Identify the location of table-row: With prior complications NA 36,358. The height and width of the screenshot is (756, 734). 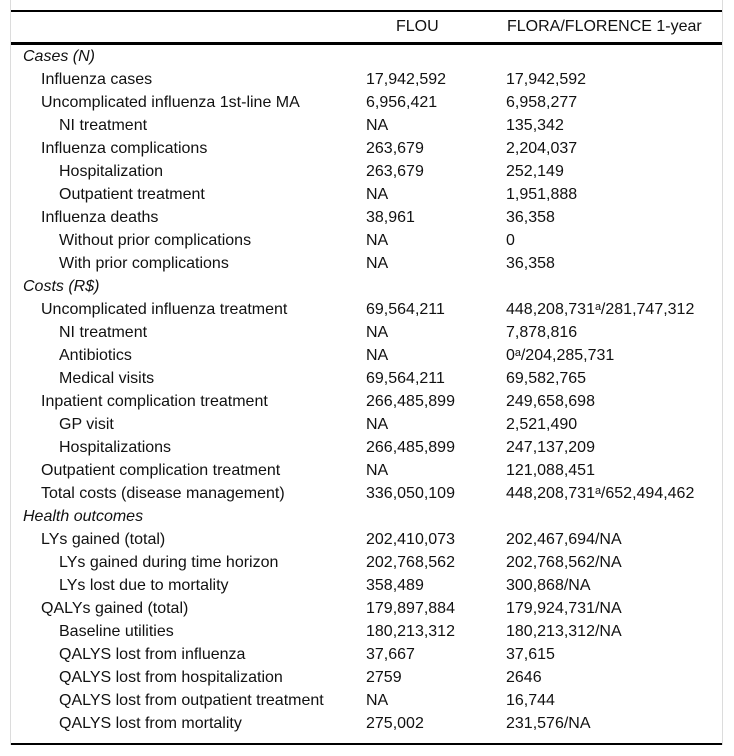
(366, 263).